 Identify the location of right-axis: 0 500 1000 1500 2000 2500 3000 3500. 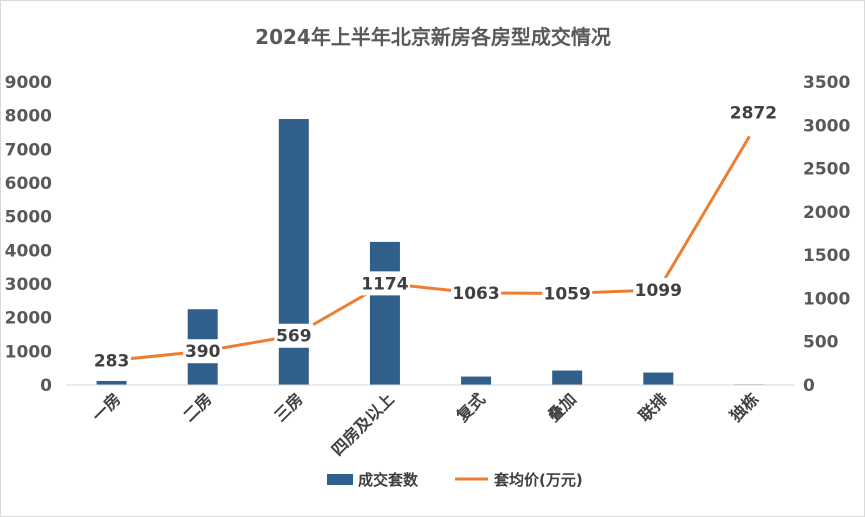
(826, 234).